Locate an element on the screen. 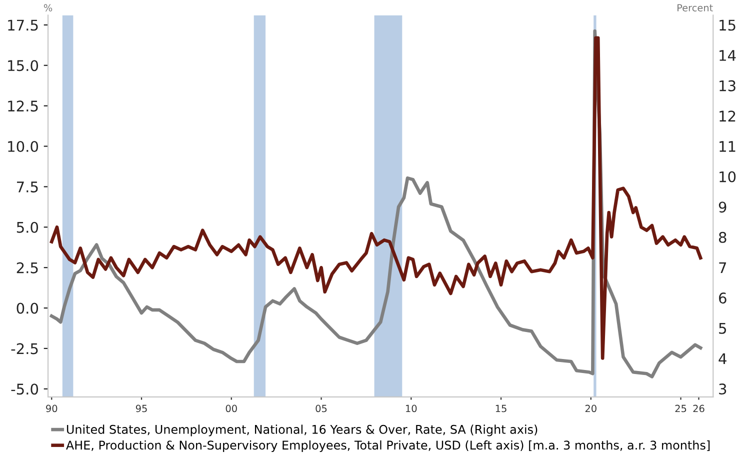 This screenshot has height=476, width=739. x-tick-label: 95 is located at coordinates (141, 408).